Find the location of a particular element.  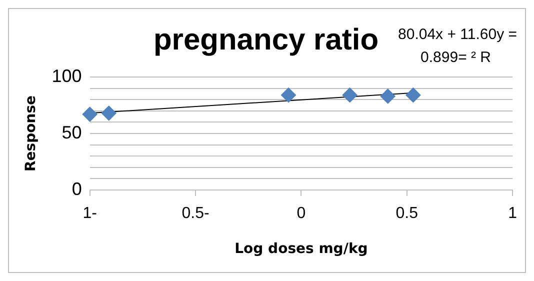

y-tick-label: 50 is located at coordinates (72, 132).